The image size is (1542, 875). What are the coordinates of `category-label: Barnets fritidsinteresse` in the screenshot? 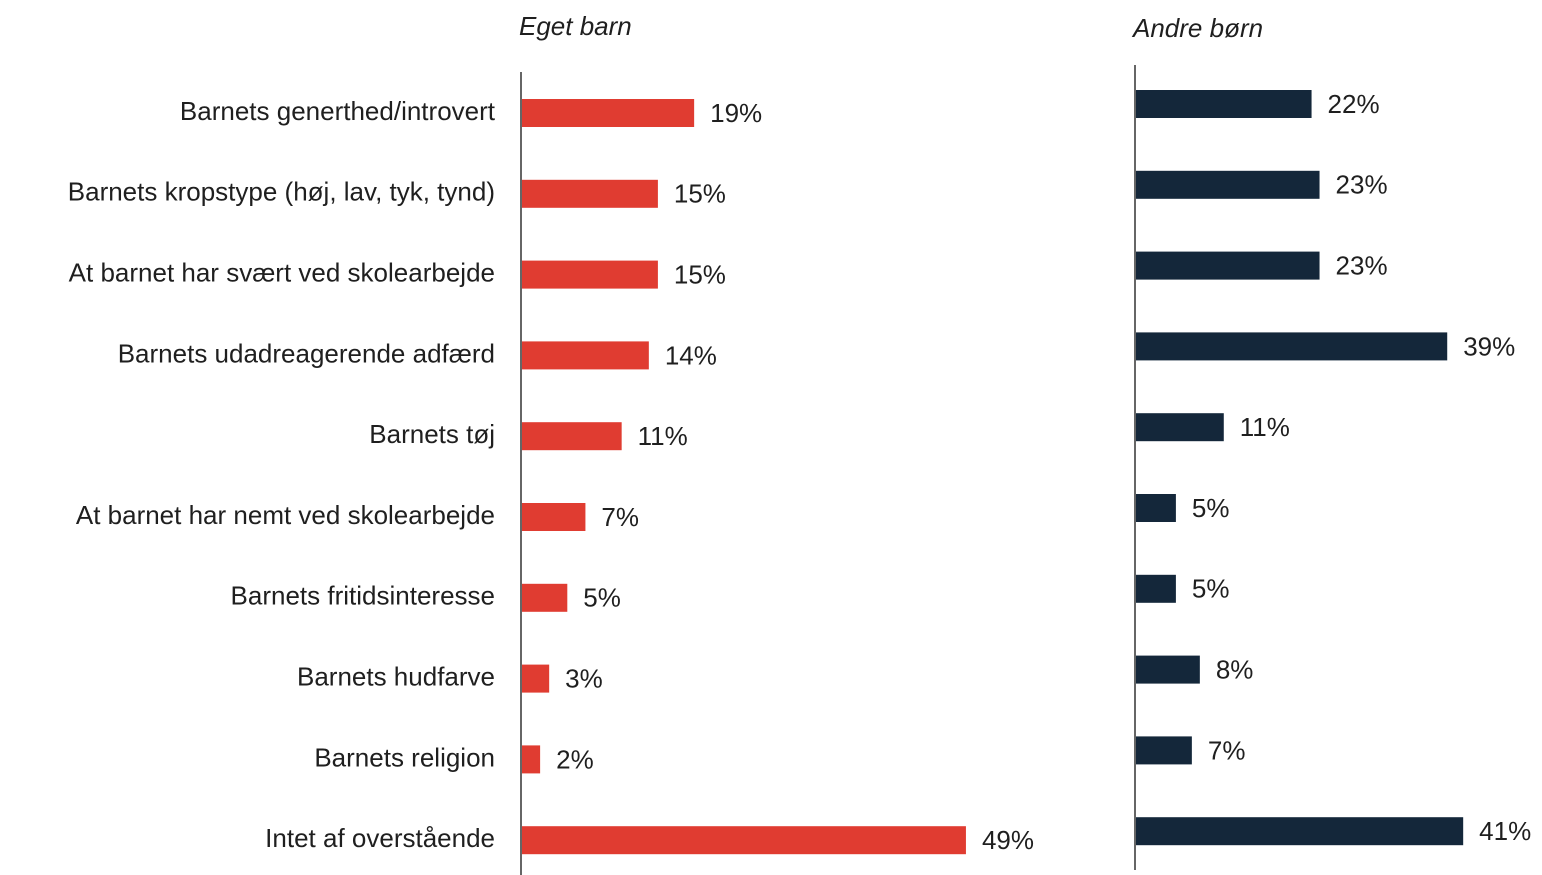 It's located at (363, 596).